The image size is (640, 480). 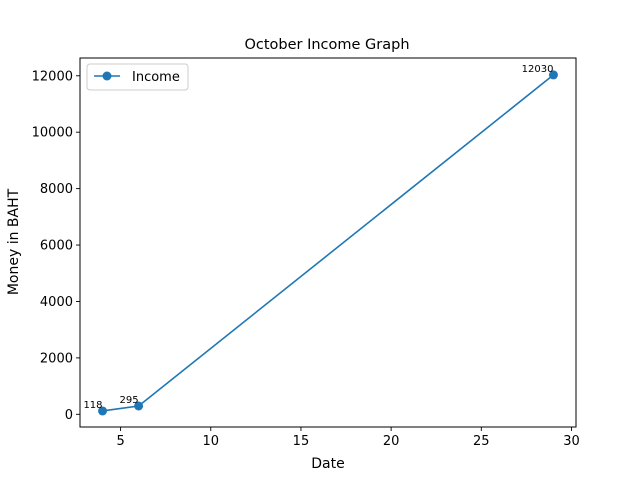 What do you see at coordinates (538, 69) in the screenshot?
I see `data-label: 12030` at bounding box center [538, 69].